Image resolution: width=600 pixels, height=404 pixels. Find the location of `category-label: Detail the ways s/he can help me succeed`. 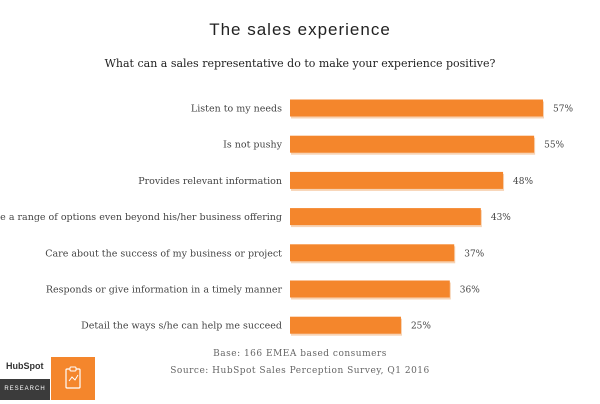

category-label: Detail the ways s/he can help me succeed is located at coordinates (181, 326).